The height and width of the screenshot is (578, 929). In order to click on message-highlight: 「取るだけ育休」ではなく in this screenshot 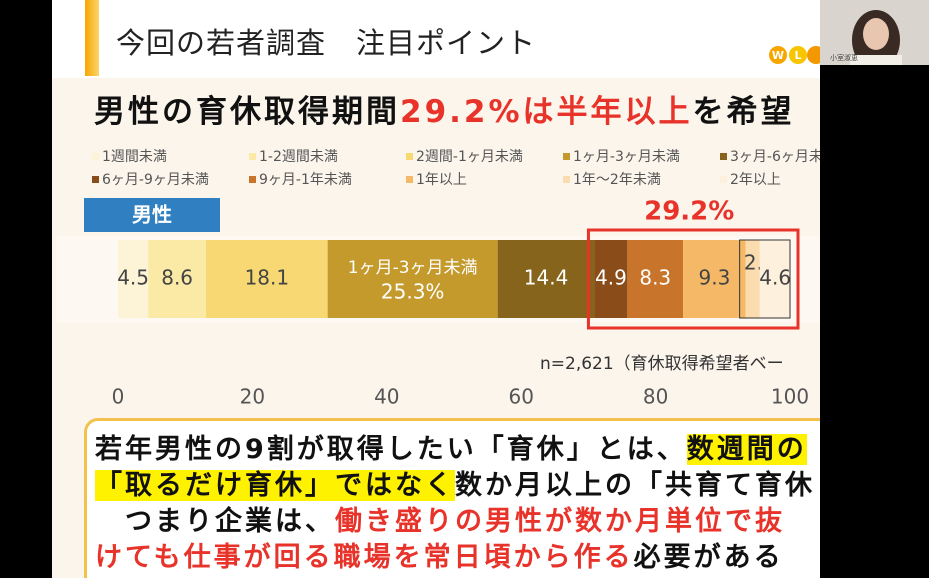, I will do `click(275, 485)`.